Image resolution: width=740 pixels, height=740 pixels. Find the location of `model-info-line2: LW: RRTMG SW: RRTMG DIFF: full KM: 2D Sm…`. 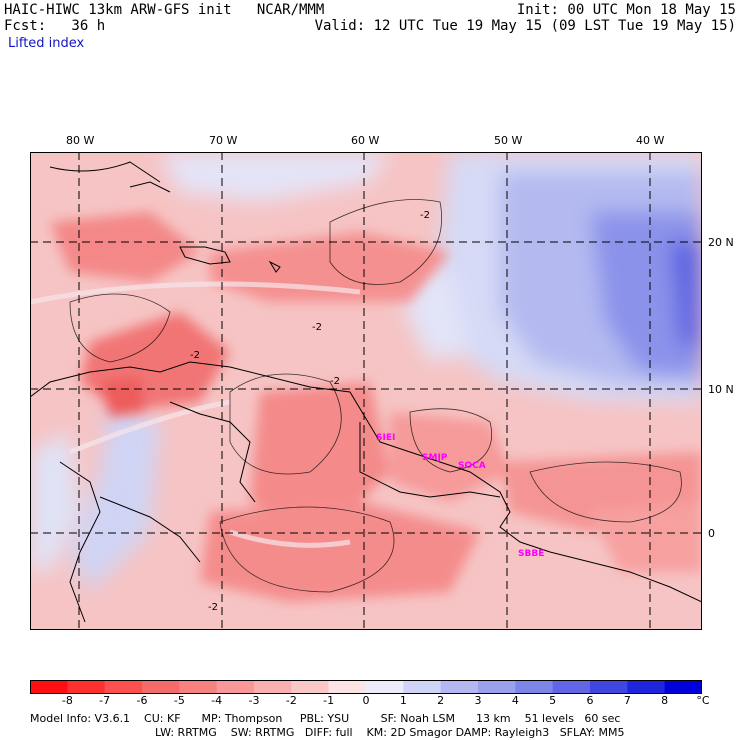

model-info-line2: LW: RRTMG SW: RRTMG DIFF: full KM: 2D Sm… is located at coordinates (390, 732).